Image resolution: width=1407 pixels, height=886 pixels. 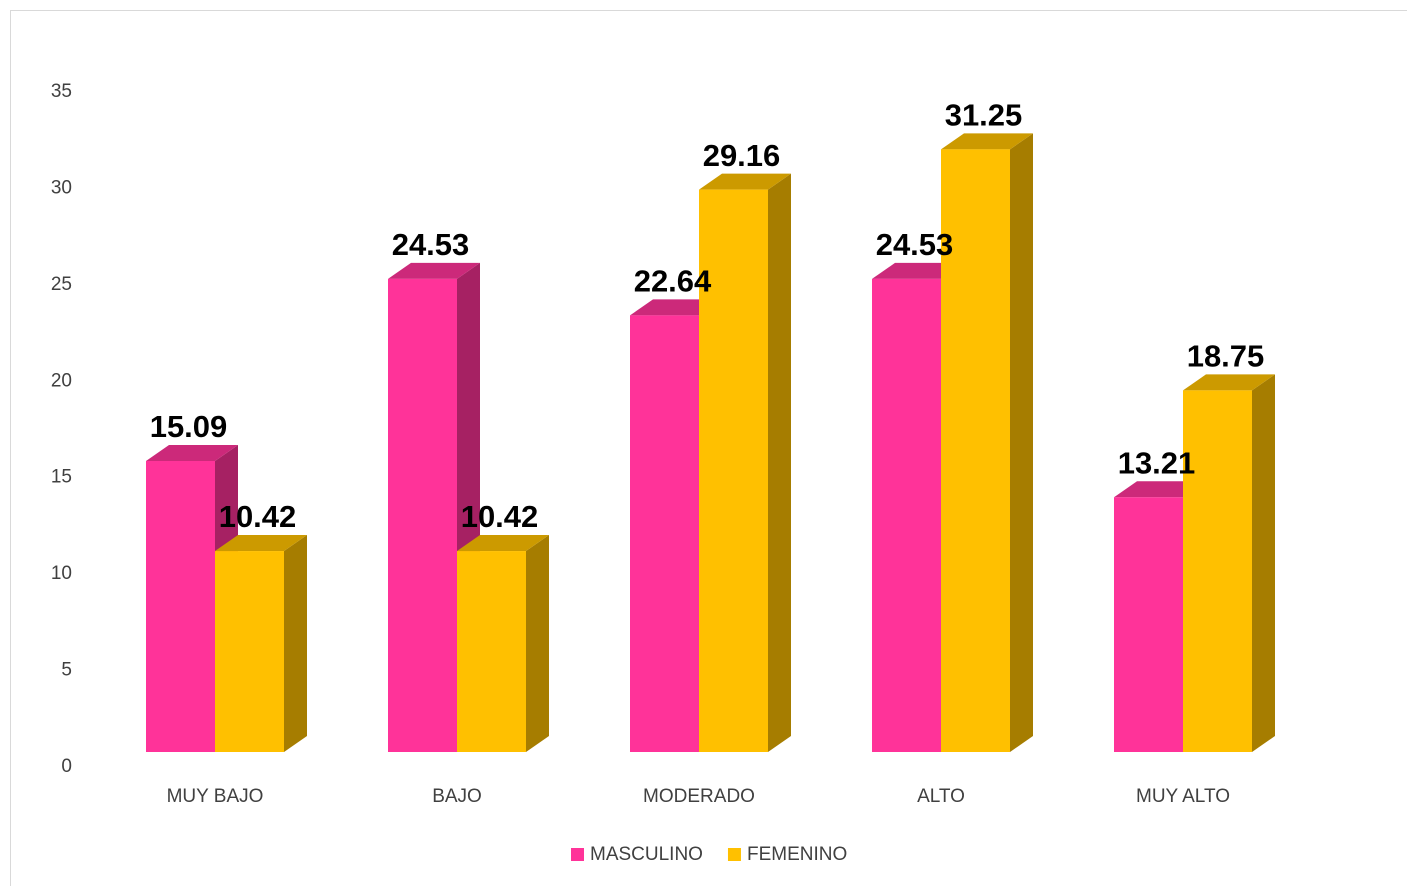 What do you see at coordinates (1157, 462) in the screenshot?
I see `value-label: 13.21` at bounding box center [1157, 462].